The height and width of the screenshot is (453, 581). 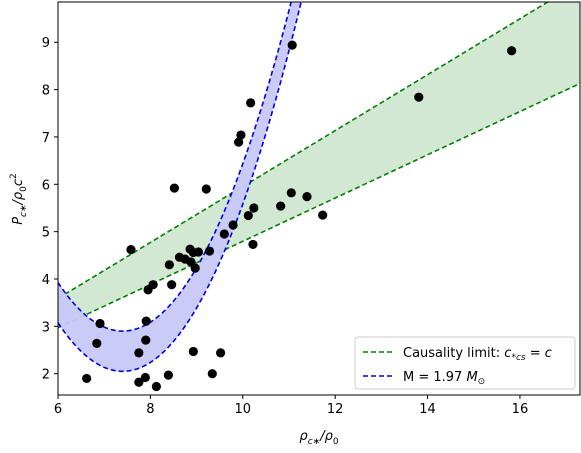 I want to click on y-label-p: P, so click(x=18, y=221).